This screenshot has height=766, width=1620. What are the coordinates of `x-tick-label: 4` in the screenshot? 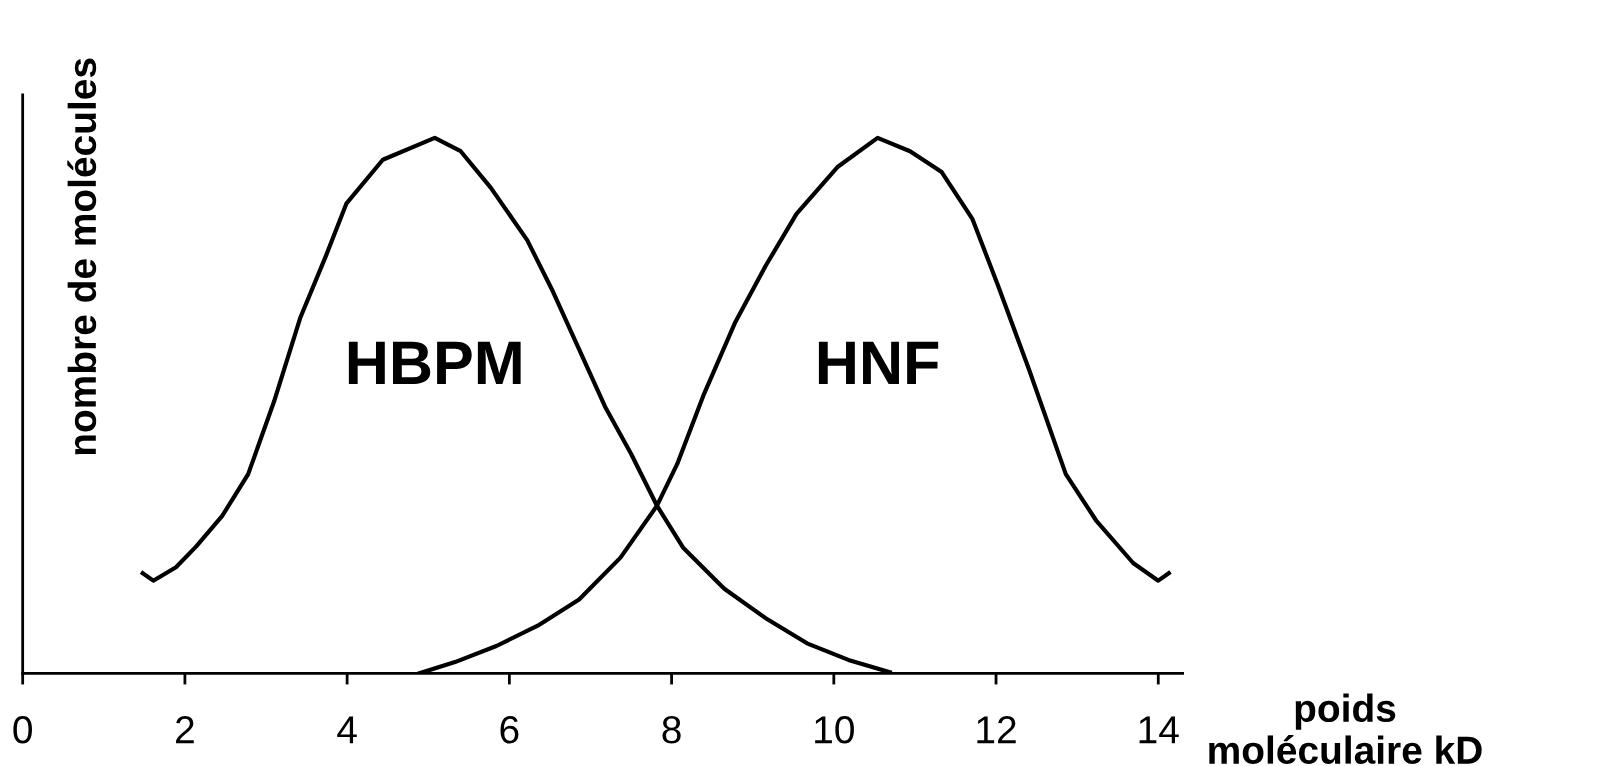 It's located at (347, 730).